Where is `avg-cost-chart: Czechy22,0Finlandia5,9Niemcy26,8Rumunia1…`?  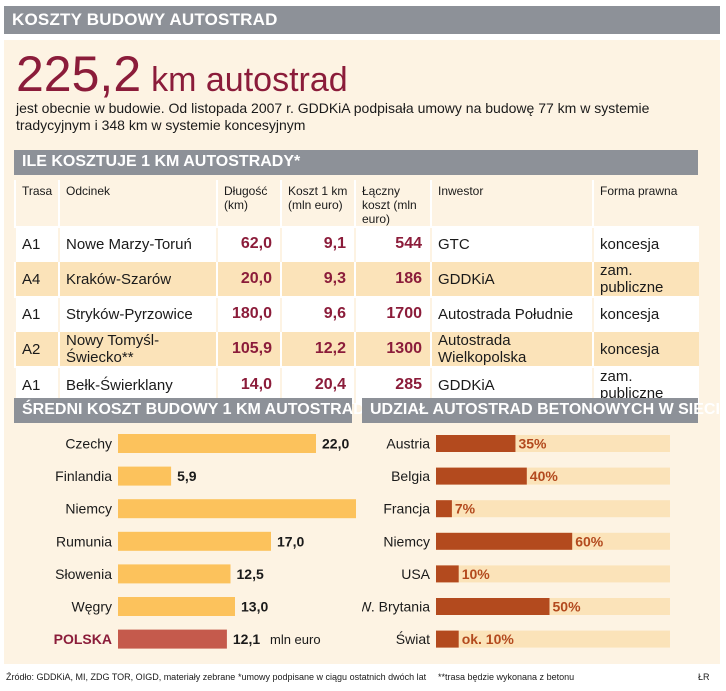
avg-cost-chart: Czechy22,0Finlandia5,9Niemcy26,8Rumunia1… is located at coordinates (205, 541).